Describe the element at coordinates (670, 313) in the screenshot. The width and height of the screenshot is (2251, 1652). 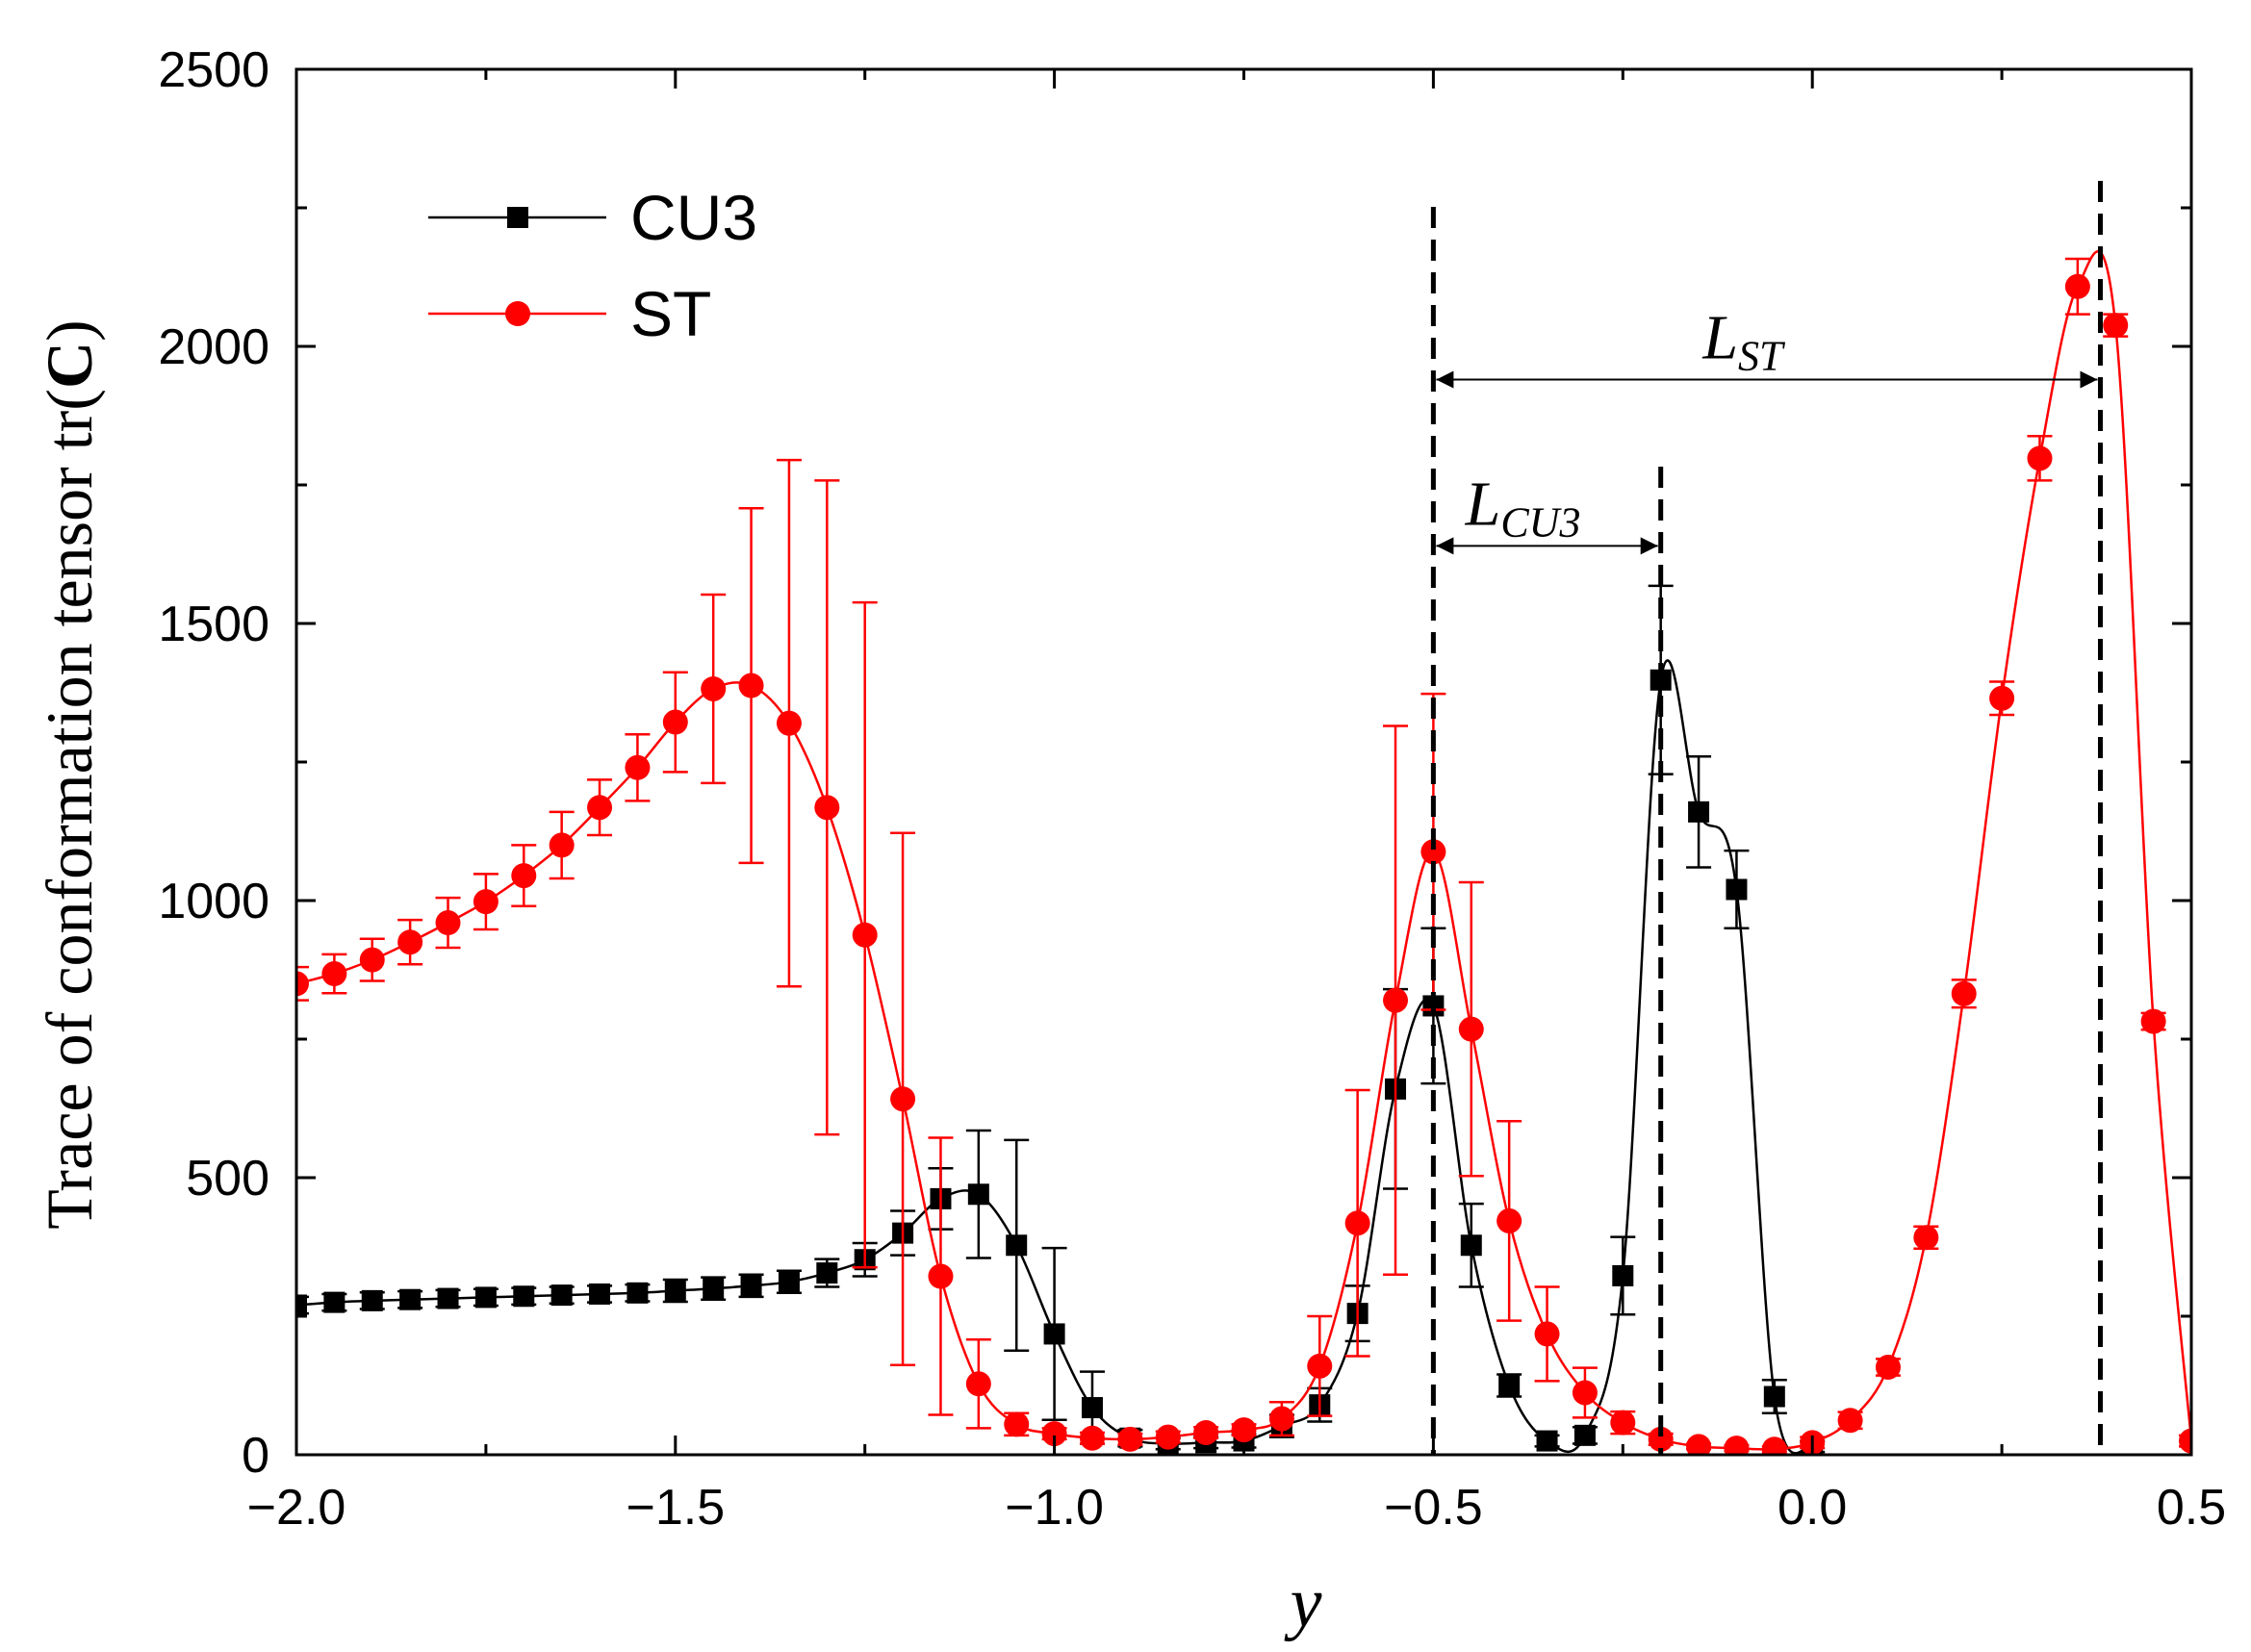
I see `legend-label: ST` at that location.